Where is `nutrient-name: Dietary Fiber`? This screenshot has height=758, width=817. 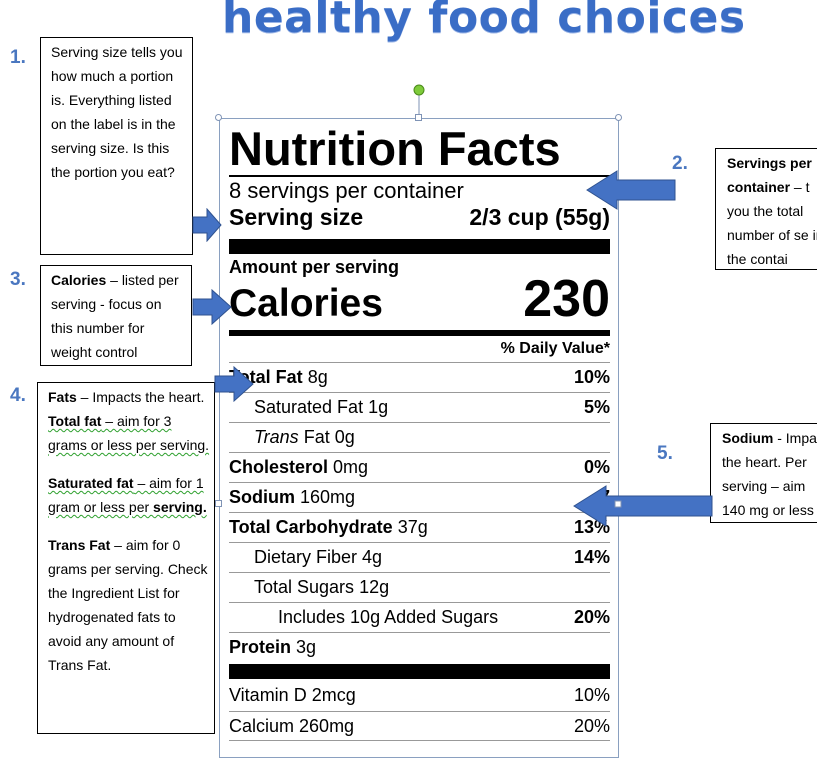 nutrient-name: Dietary Fiber is located at coordinates (306, 557).